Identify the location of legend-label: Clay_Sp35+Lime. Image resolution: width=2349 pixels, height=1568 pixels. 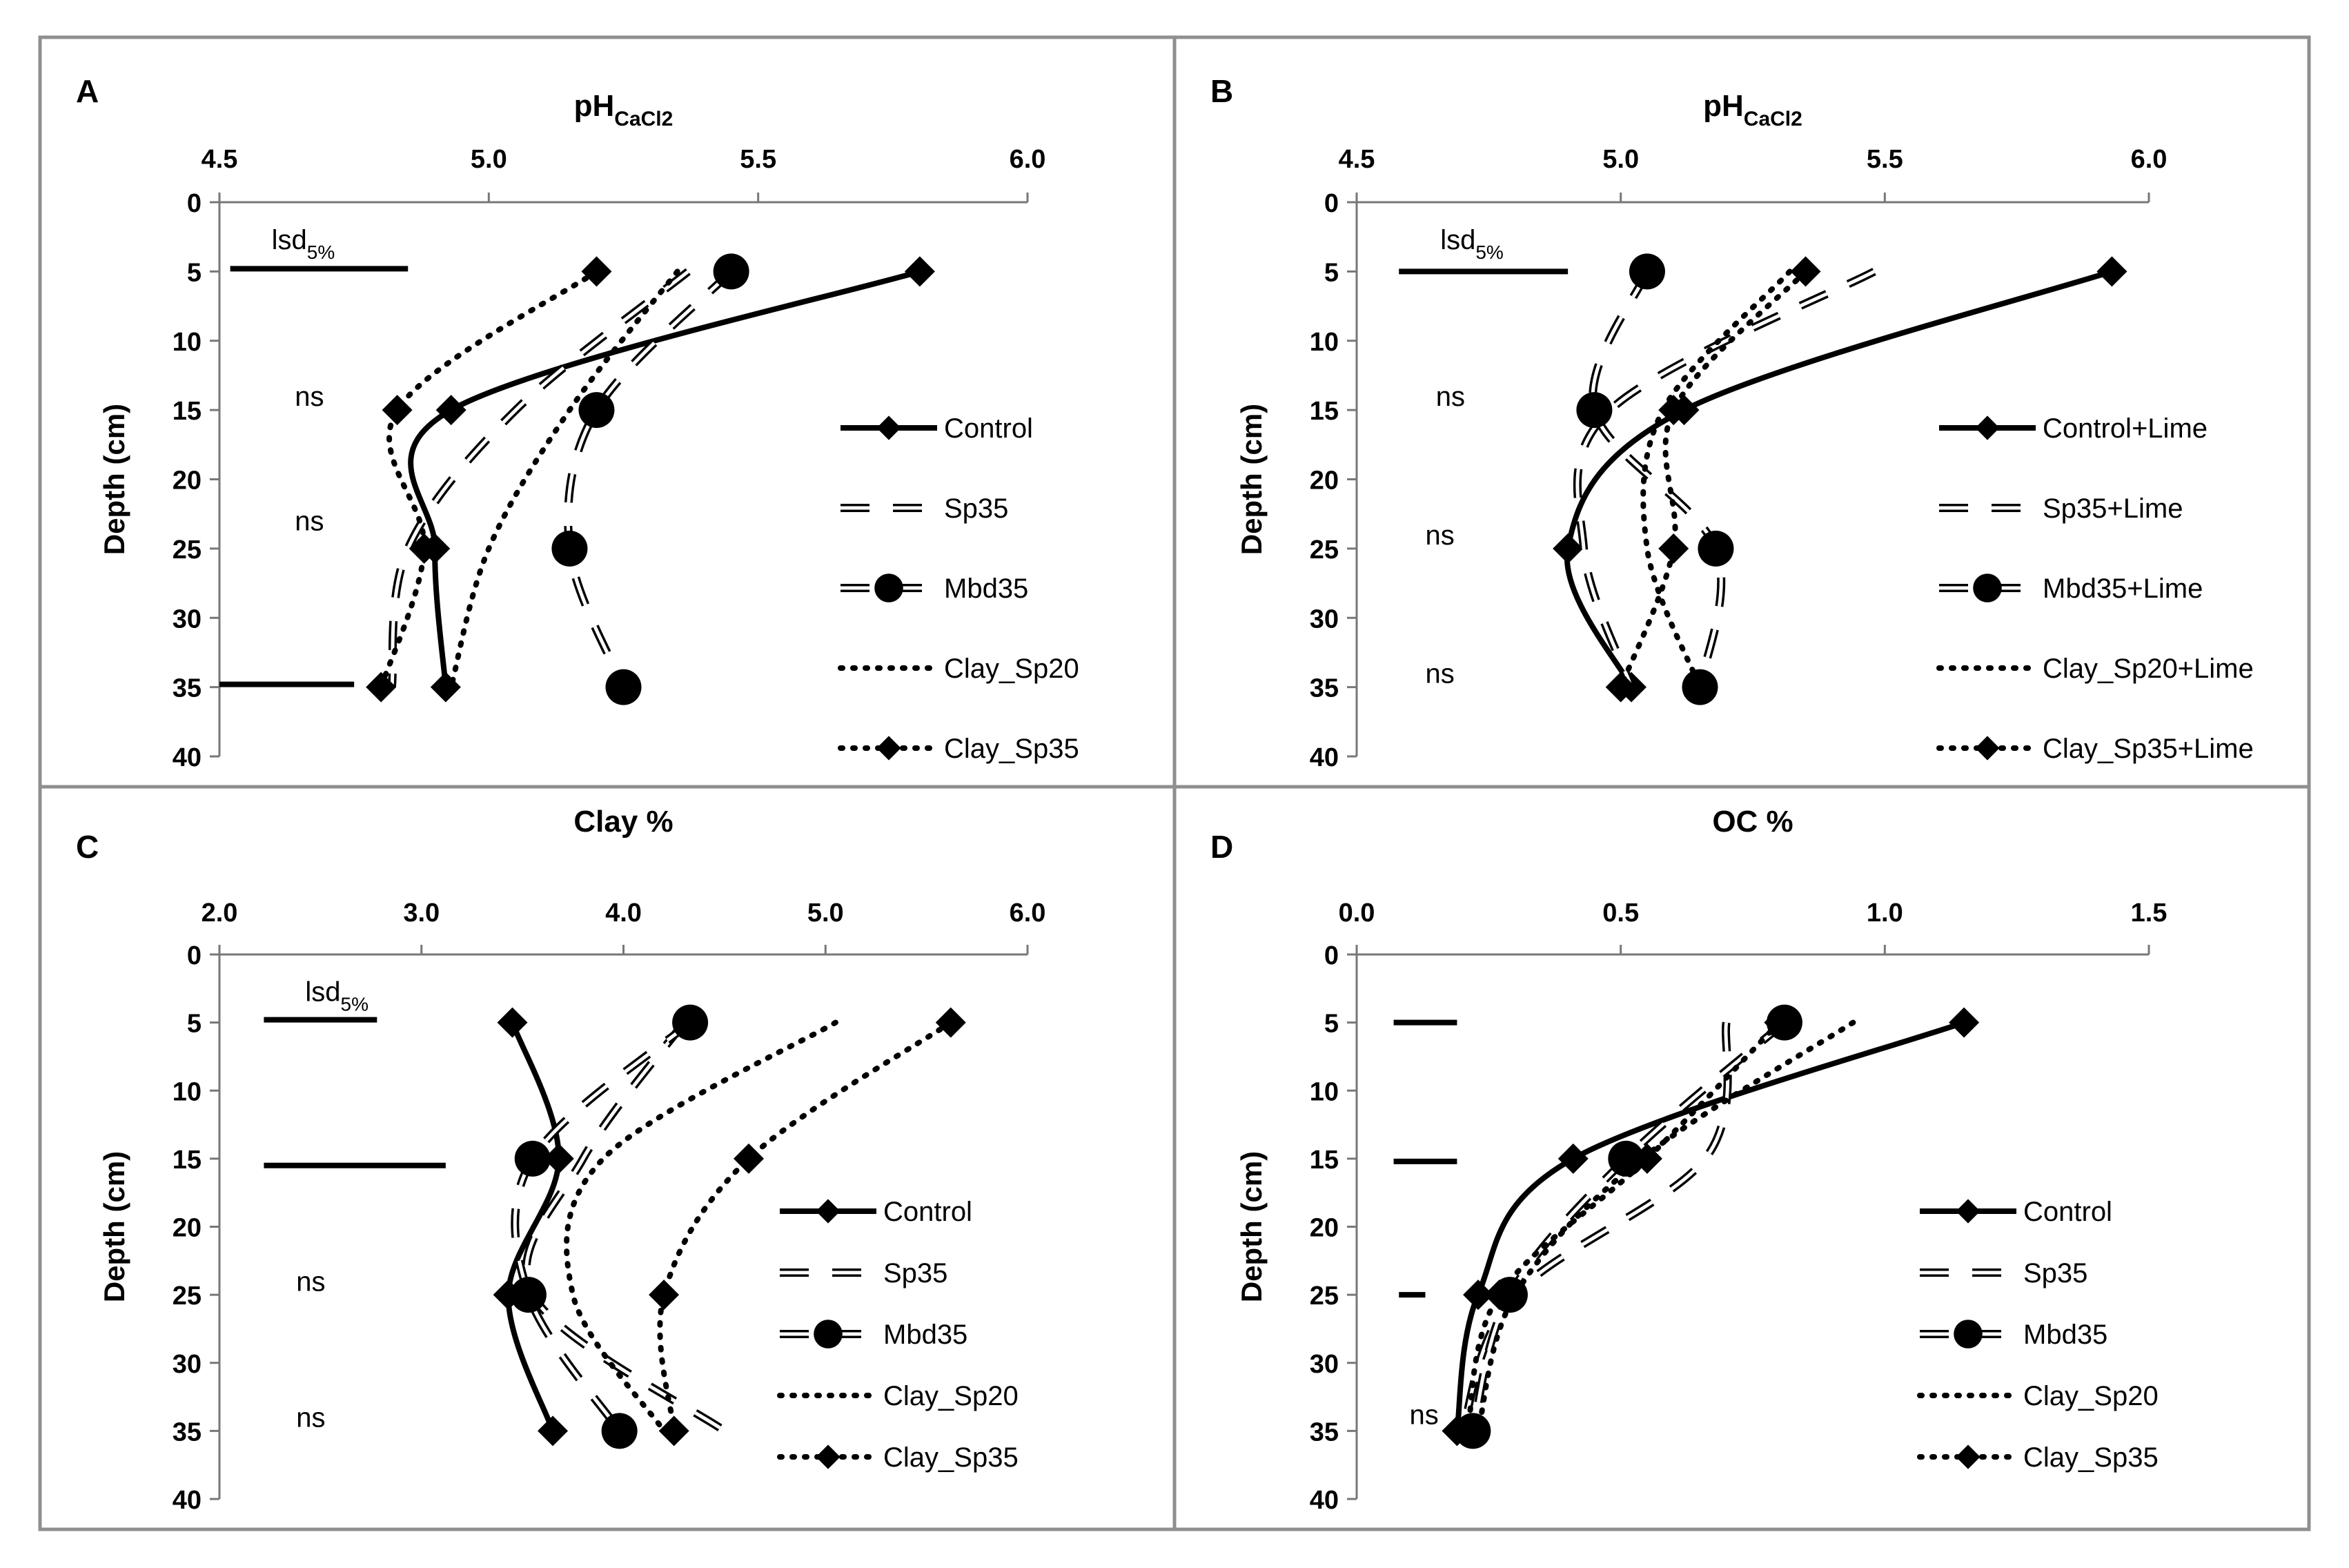
(2148, 749).